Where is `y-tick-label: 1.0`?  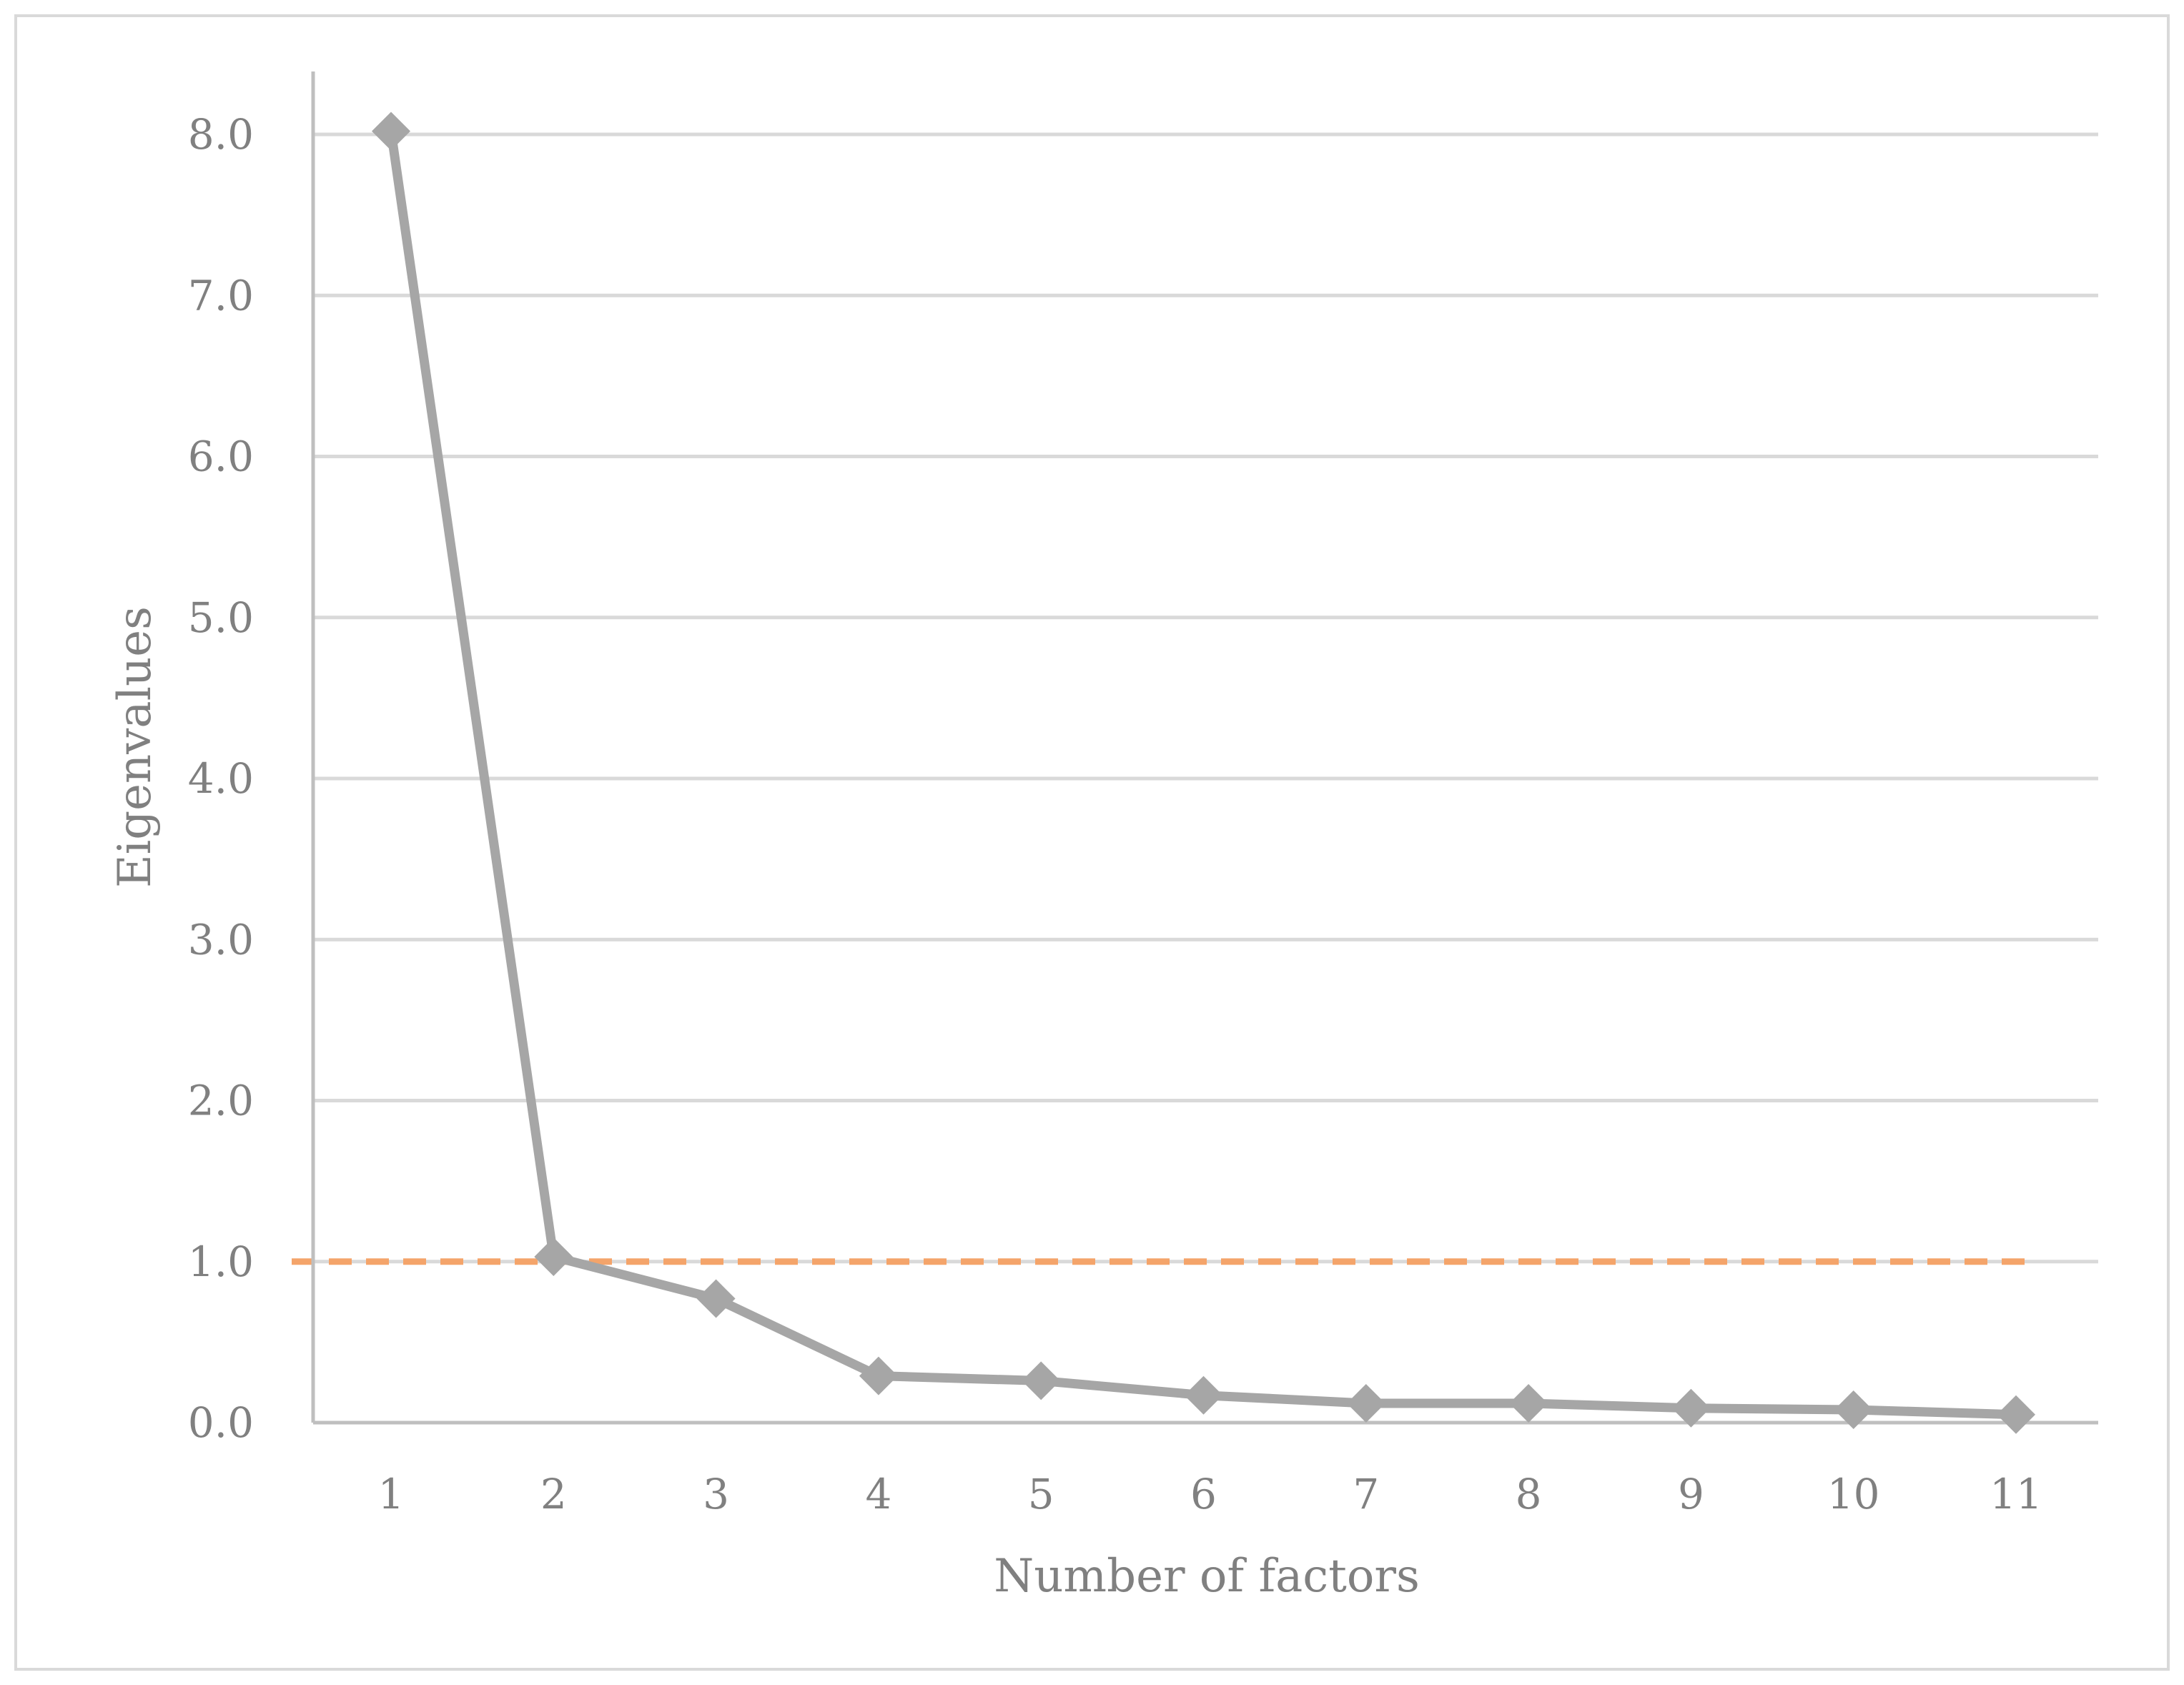
y-tick-label: 1.0 is located at coordinates (221, 1261).